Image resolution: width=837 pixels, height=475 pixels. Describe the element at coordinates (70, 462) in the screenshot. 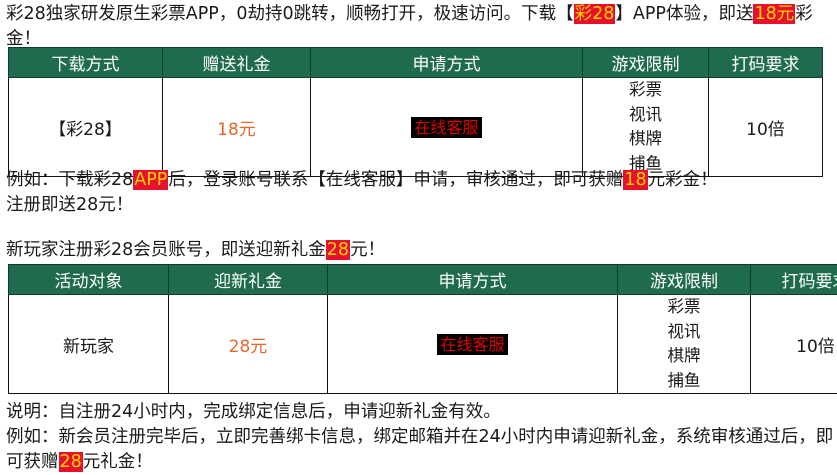

I see `newcomer-note-highlight: 28` at that location.